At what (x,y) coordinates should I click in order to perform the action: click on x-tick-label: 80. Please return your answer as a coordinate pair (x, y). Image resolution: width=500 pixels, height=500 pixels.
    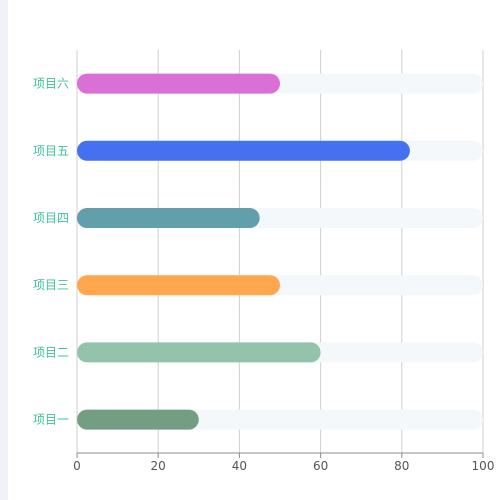
    Looking at the image, I should click on (401, 466).